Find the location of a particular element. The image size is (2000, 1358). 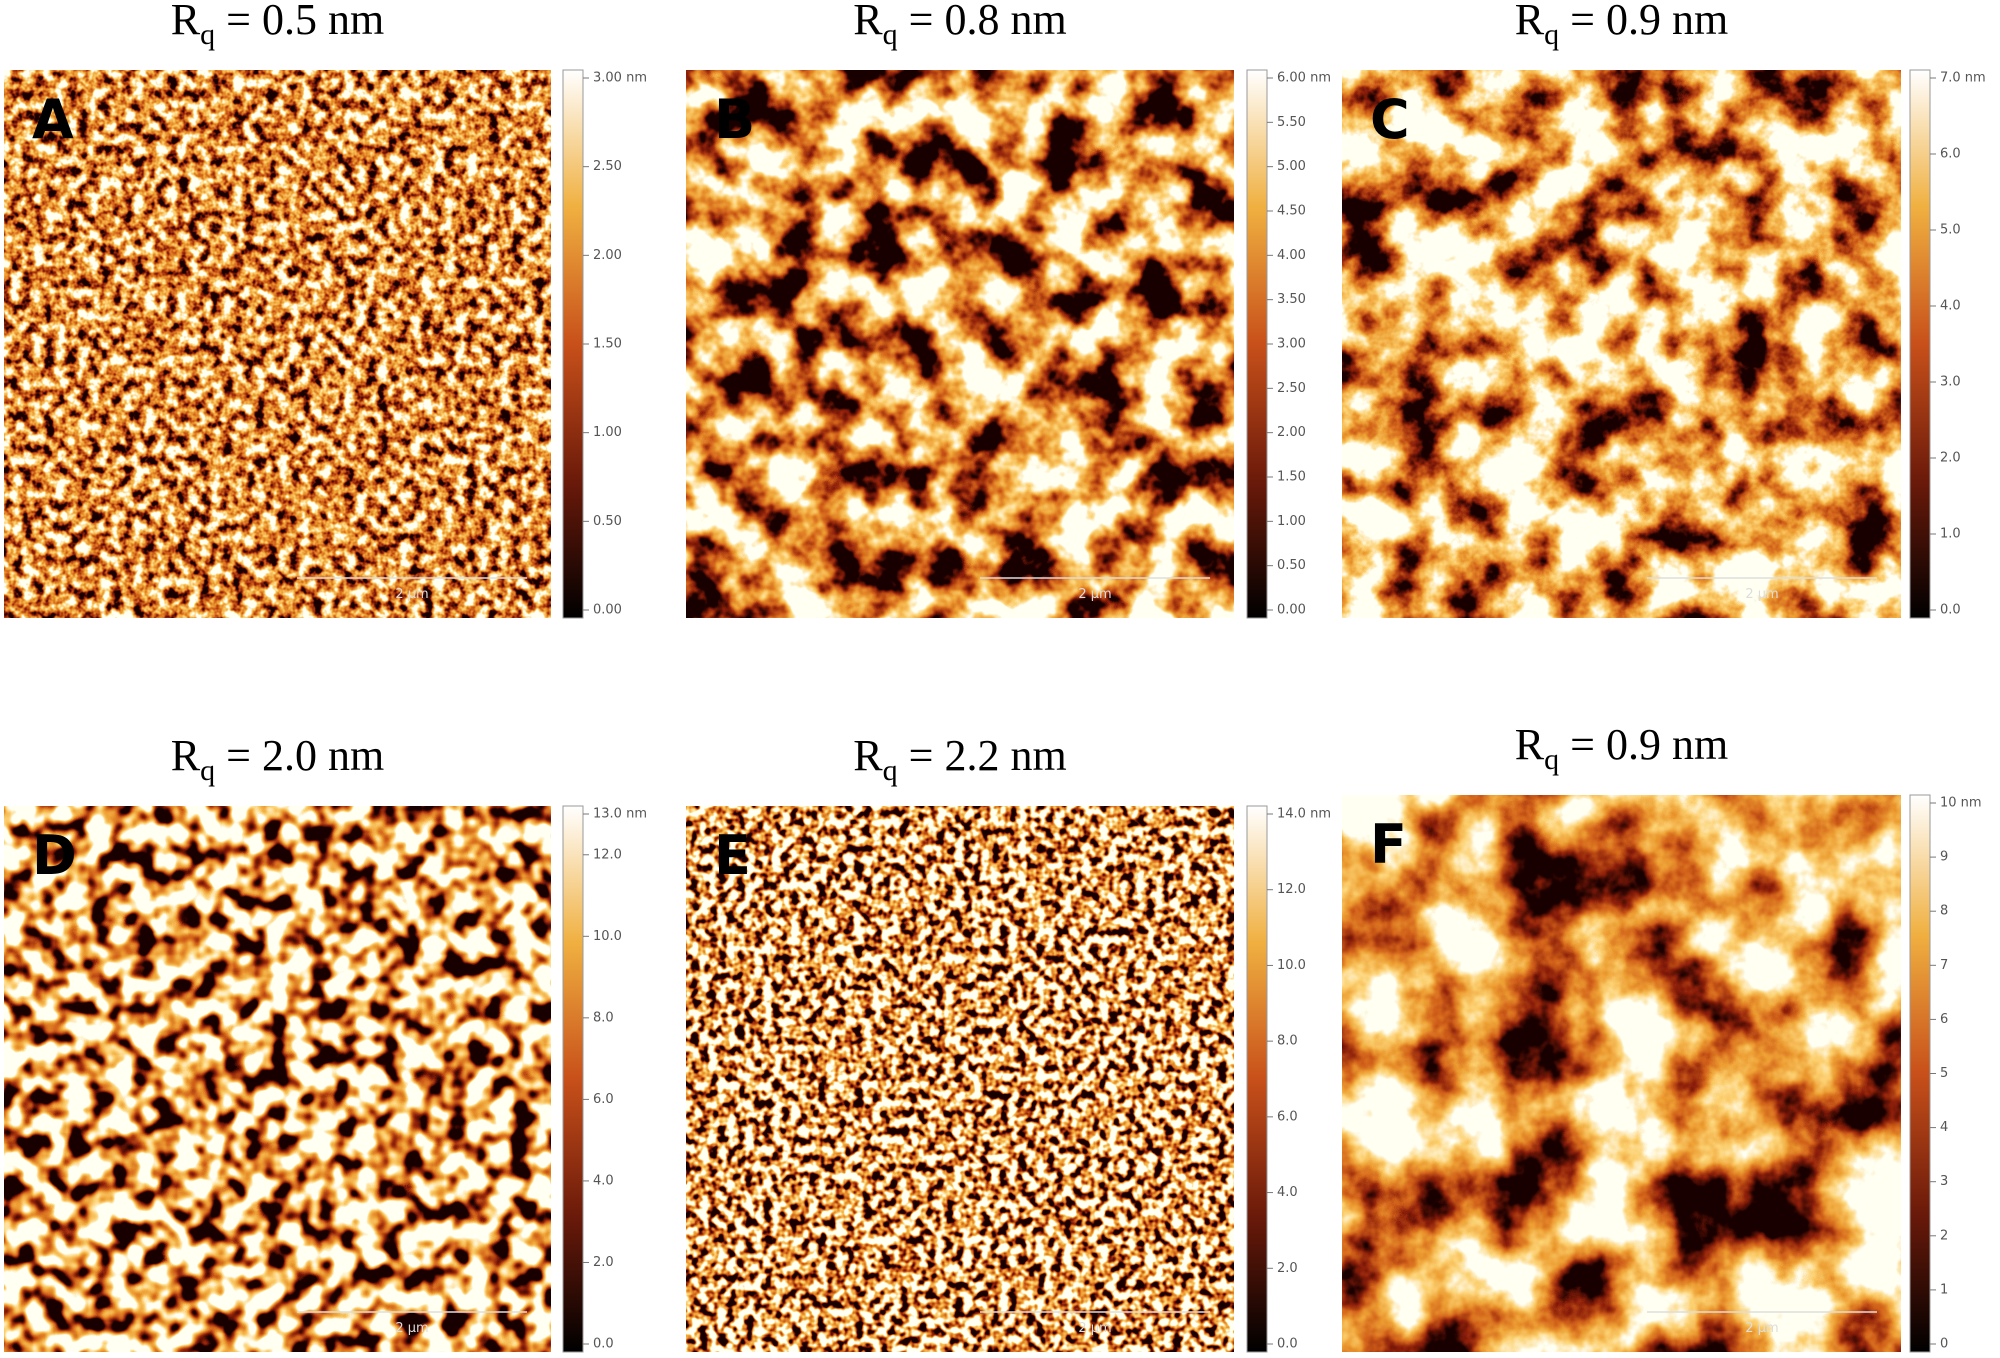

colorbar-tick-label: 7 is located at coordinates (1944, 965).